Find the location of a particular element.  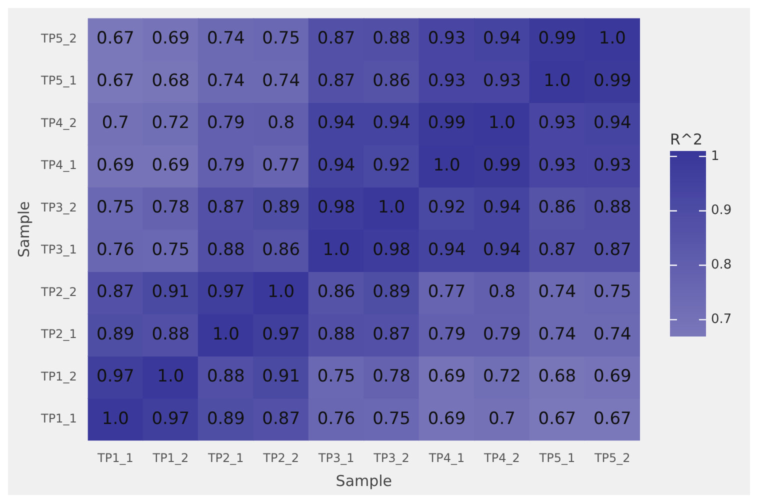

y-axis-title: Sample is located at coordinates (23, 229).